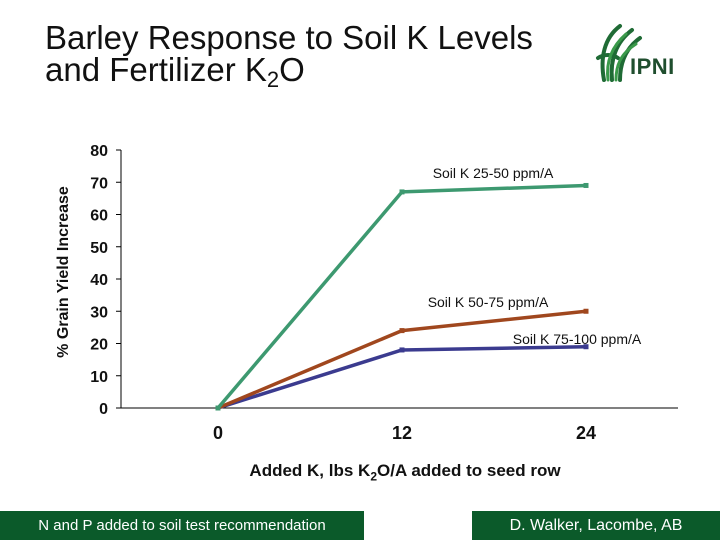 Image resolution: width=720 pixels, height=540 pixels. What do you see at coordinates (99, 151) in the screenshot?
I see `y-tick-label: 80` at bounding box center [99, 151].